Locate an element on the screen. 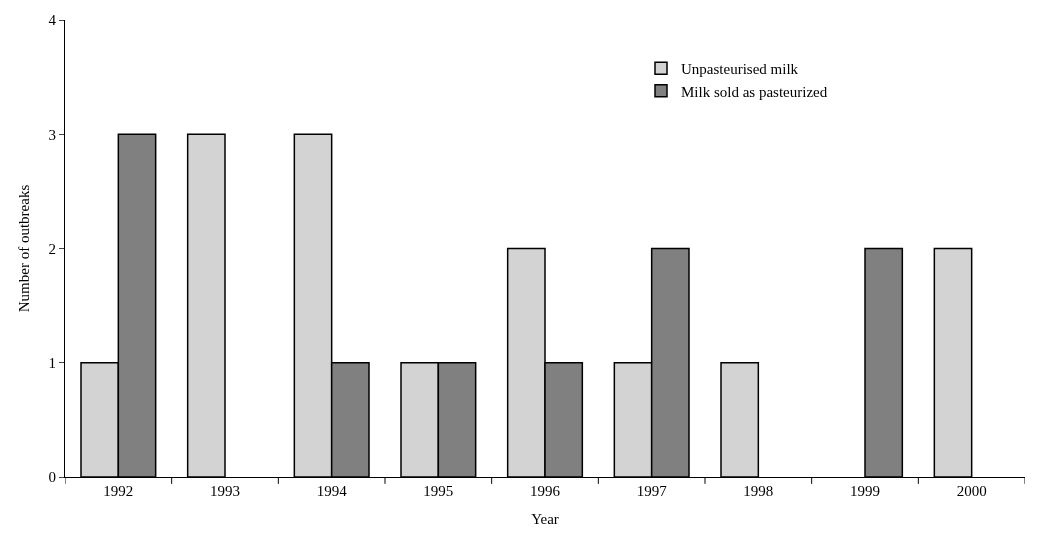  y-tick-label: 2 is located at coordinates (52, 248).